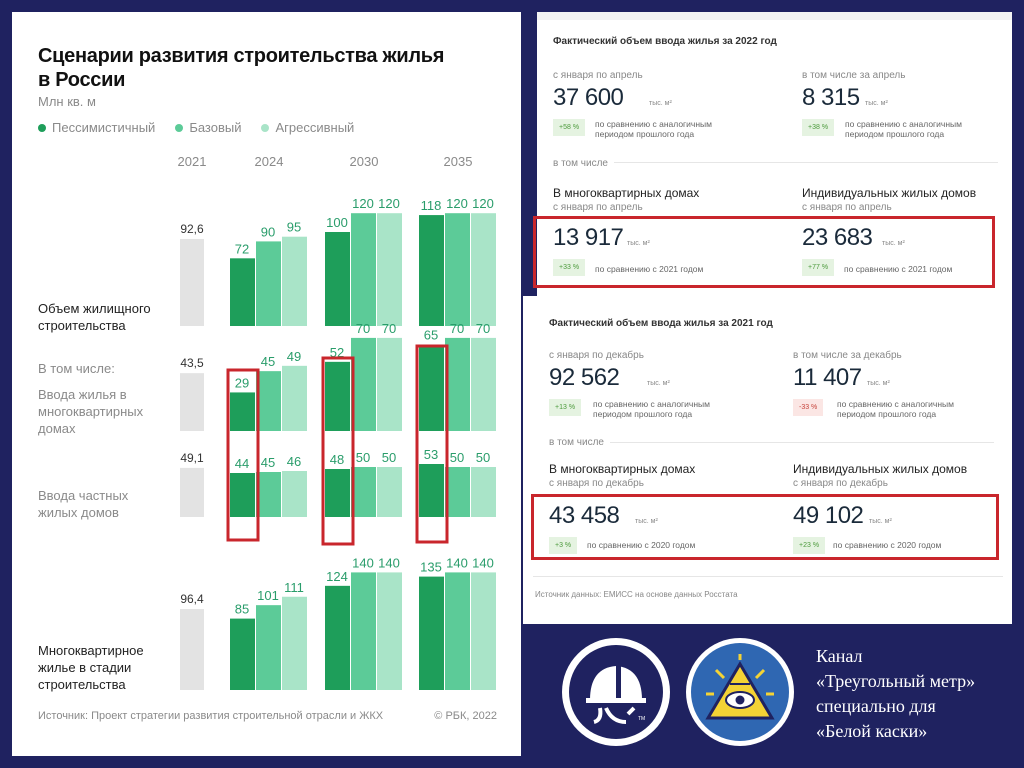  What do you see at coordinates (588, 97) in the screenshot?
I see `left-value: 37 600` at bounding box center [588, 97].